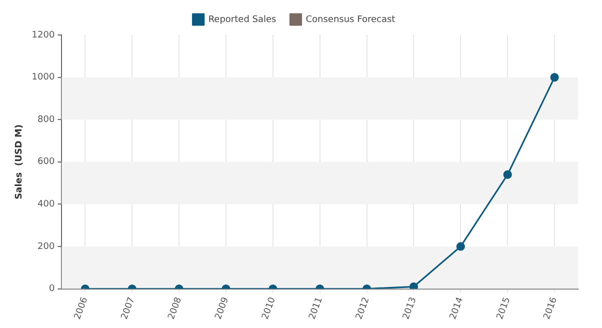  What do you see at coordinates (269, 308) in the screenshot?
I see `x-tick-label: 2010` at bounding box center [269, 308].